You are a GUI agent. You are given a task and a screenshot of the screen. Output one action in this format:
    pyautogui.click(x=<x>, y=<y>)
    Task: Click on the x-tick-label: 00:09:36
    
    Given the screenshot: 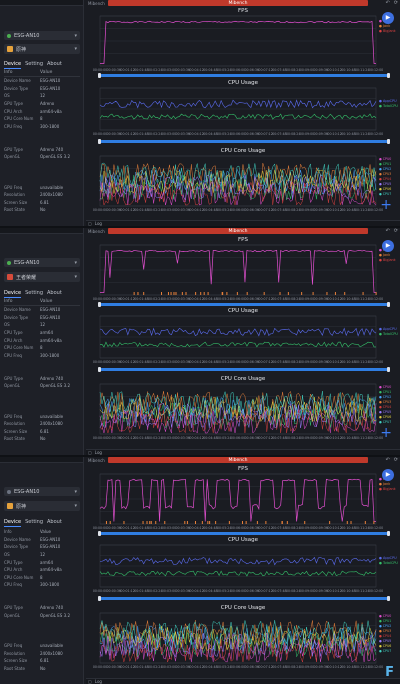 What is the action you would take?
    pyautogui.click(x=321, y=210)
    